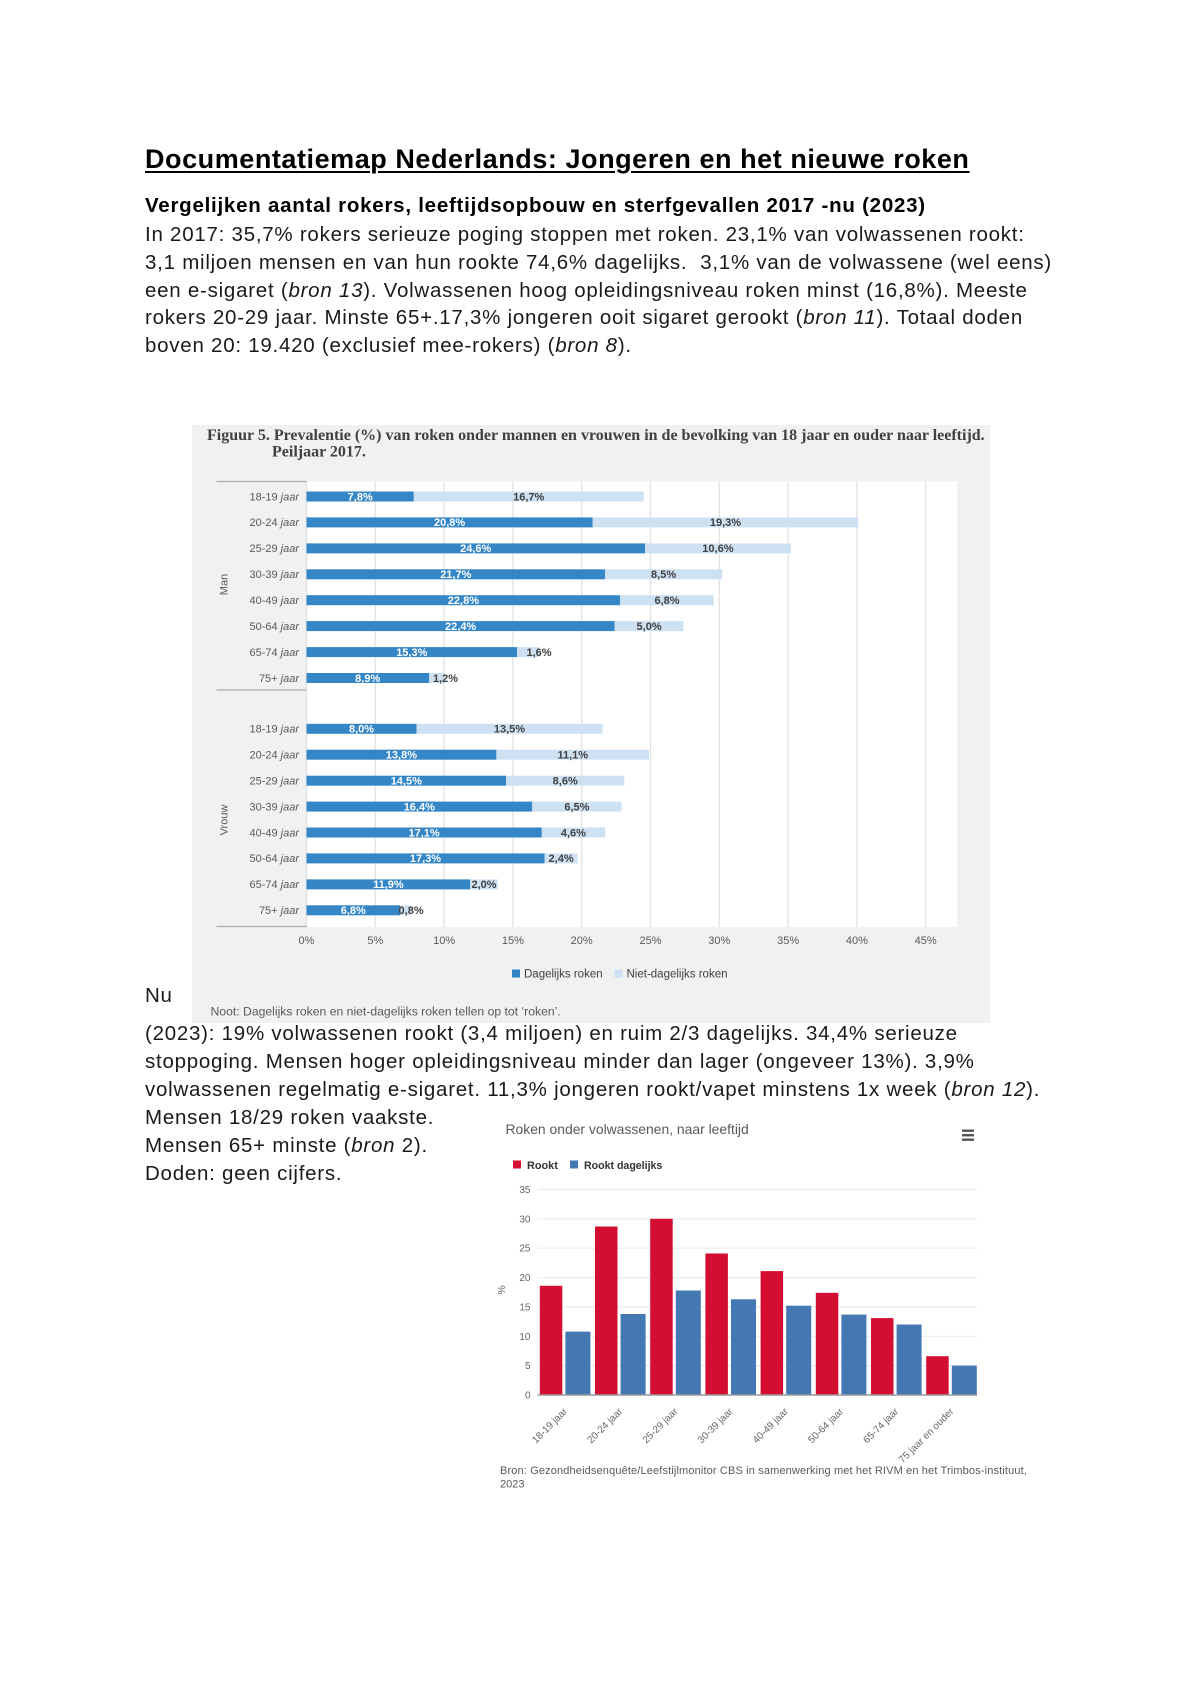 The width and height of the screenshot is (1200, 1696). What do you see at coordinates (225, 584) in the screenshot?
I see `svg-text: Man` at bounding box center [225, 584].